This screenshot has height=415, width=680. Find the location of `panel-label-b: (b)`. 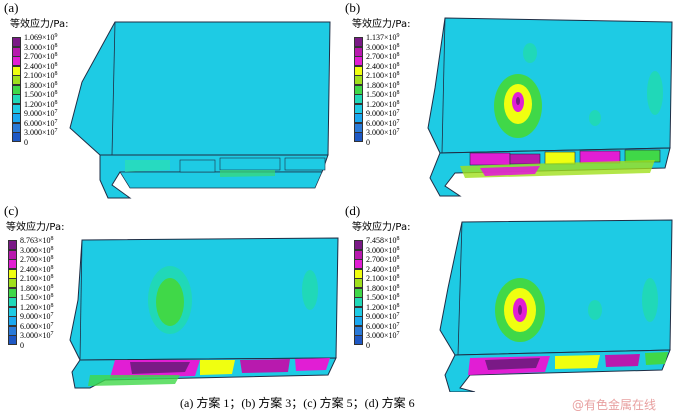

panel-label-b: (b) is located at coordinates (353, 7).